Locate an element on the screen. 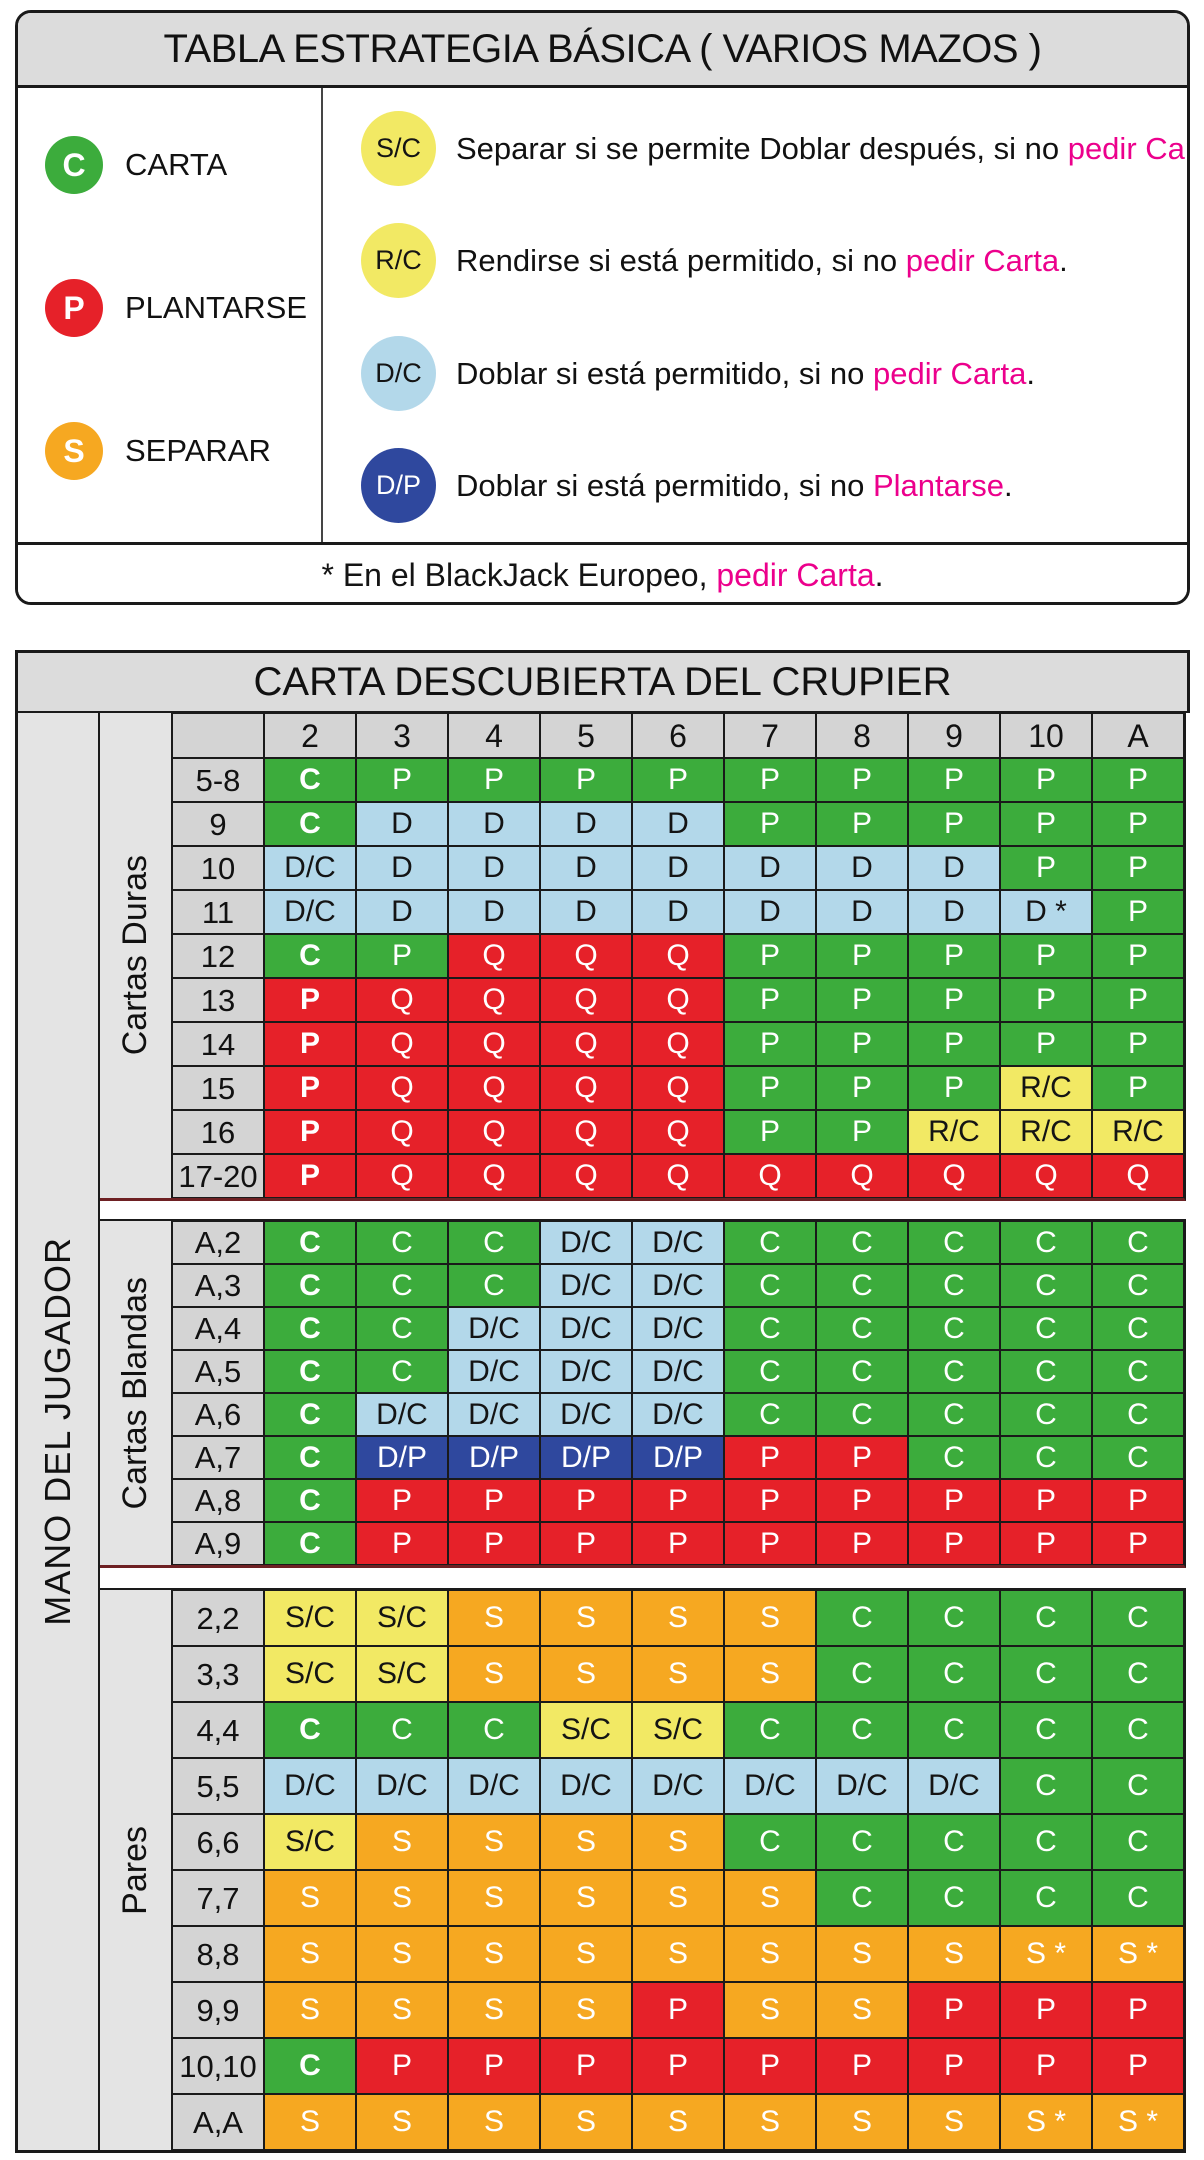 This screenshot has width=1204, height=2160. hand-label: 5-8 is located at coordinates (218, 780).